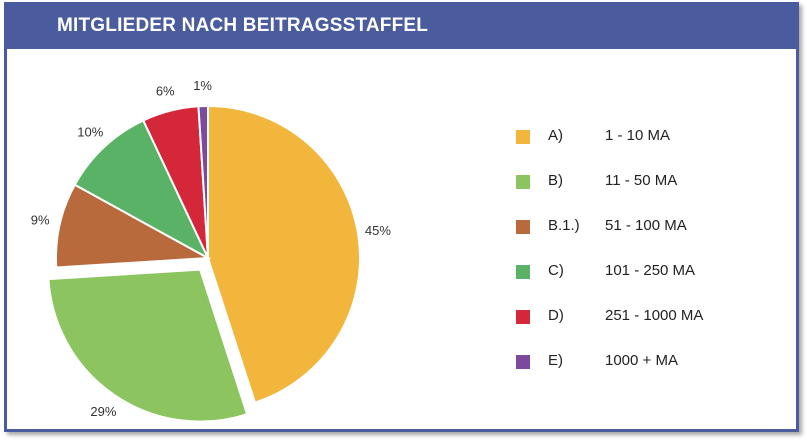  Describe the element at coordinates (641, 360) in the screenshot. I see `legend-label: 1000 + MA` at that location.